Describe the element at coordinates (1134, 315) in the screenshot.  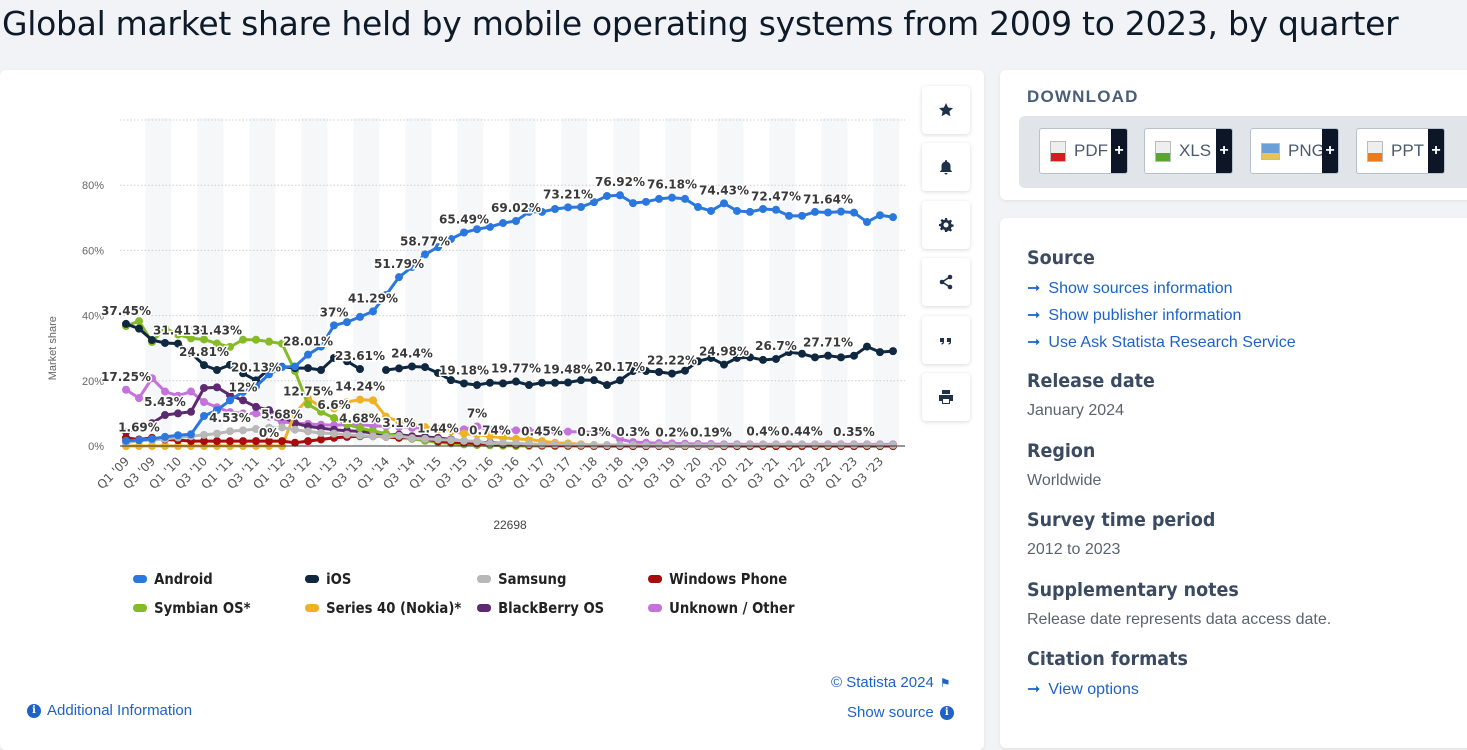
I see `show-publisher-link: ➞ Show publisher information` at that location.